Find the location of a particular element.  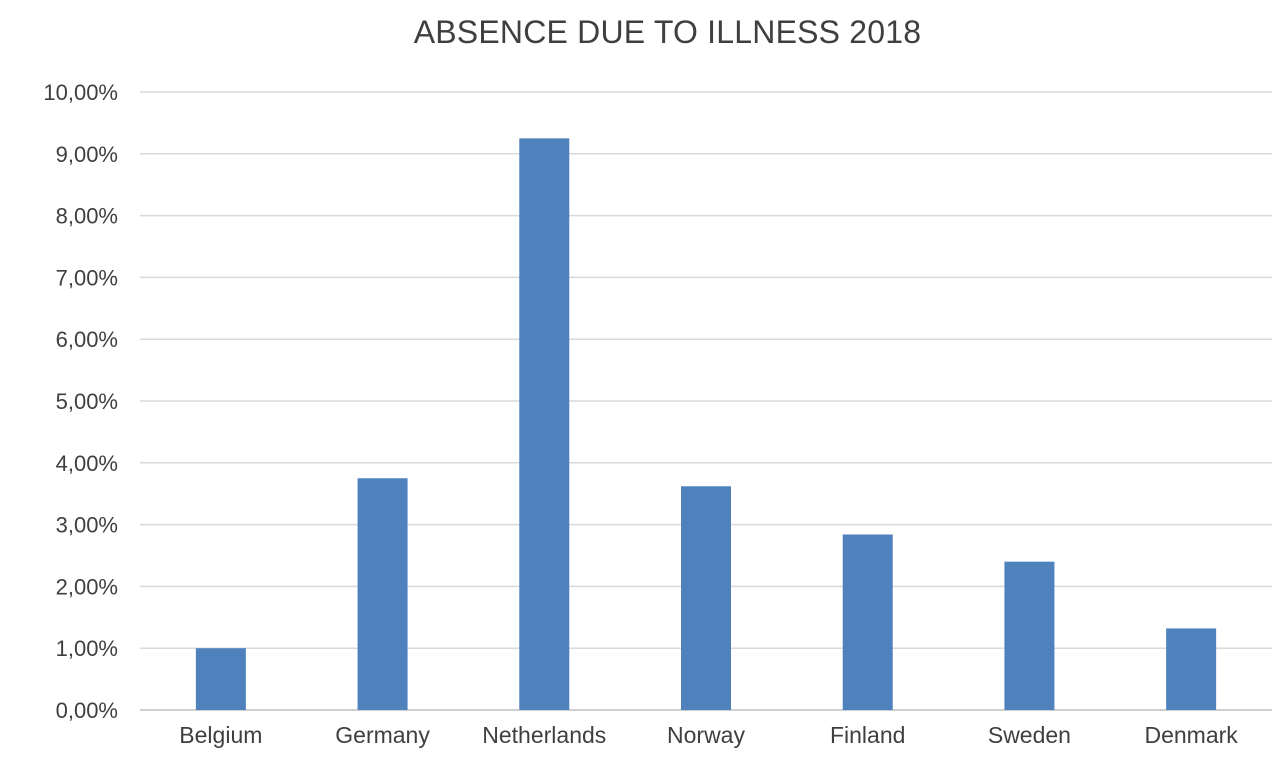

y-tick-label: 0,00% is located at coordinates (87, 710).